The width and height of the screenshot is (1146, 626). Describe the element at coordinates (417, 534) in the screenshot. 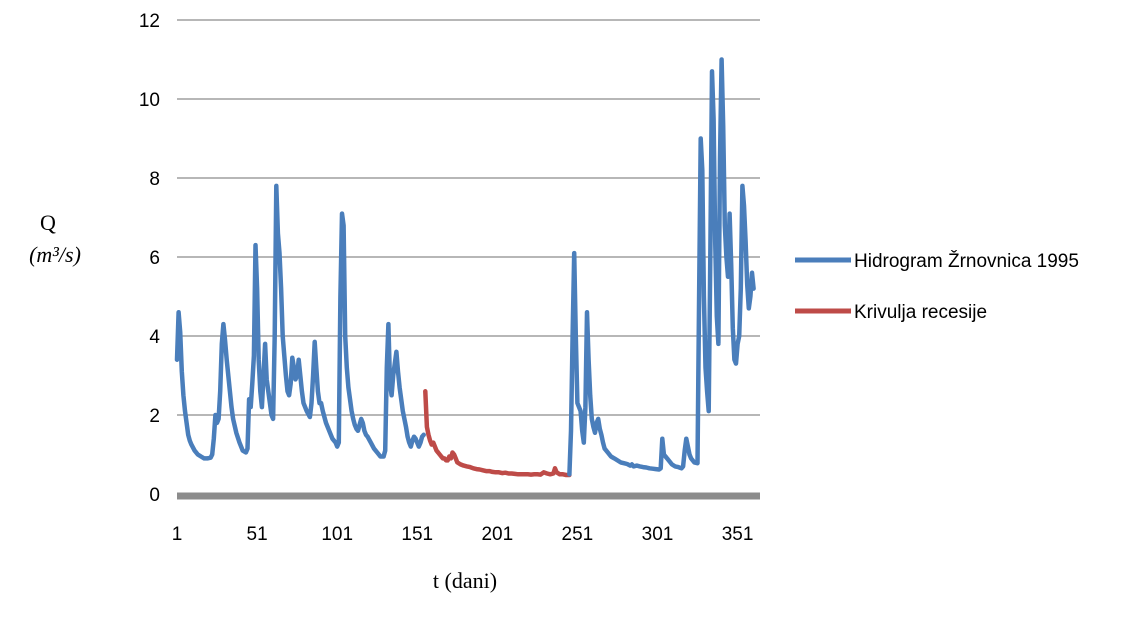

I see `x-tick-label: 151` at that location.